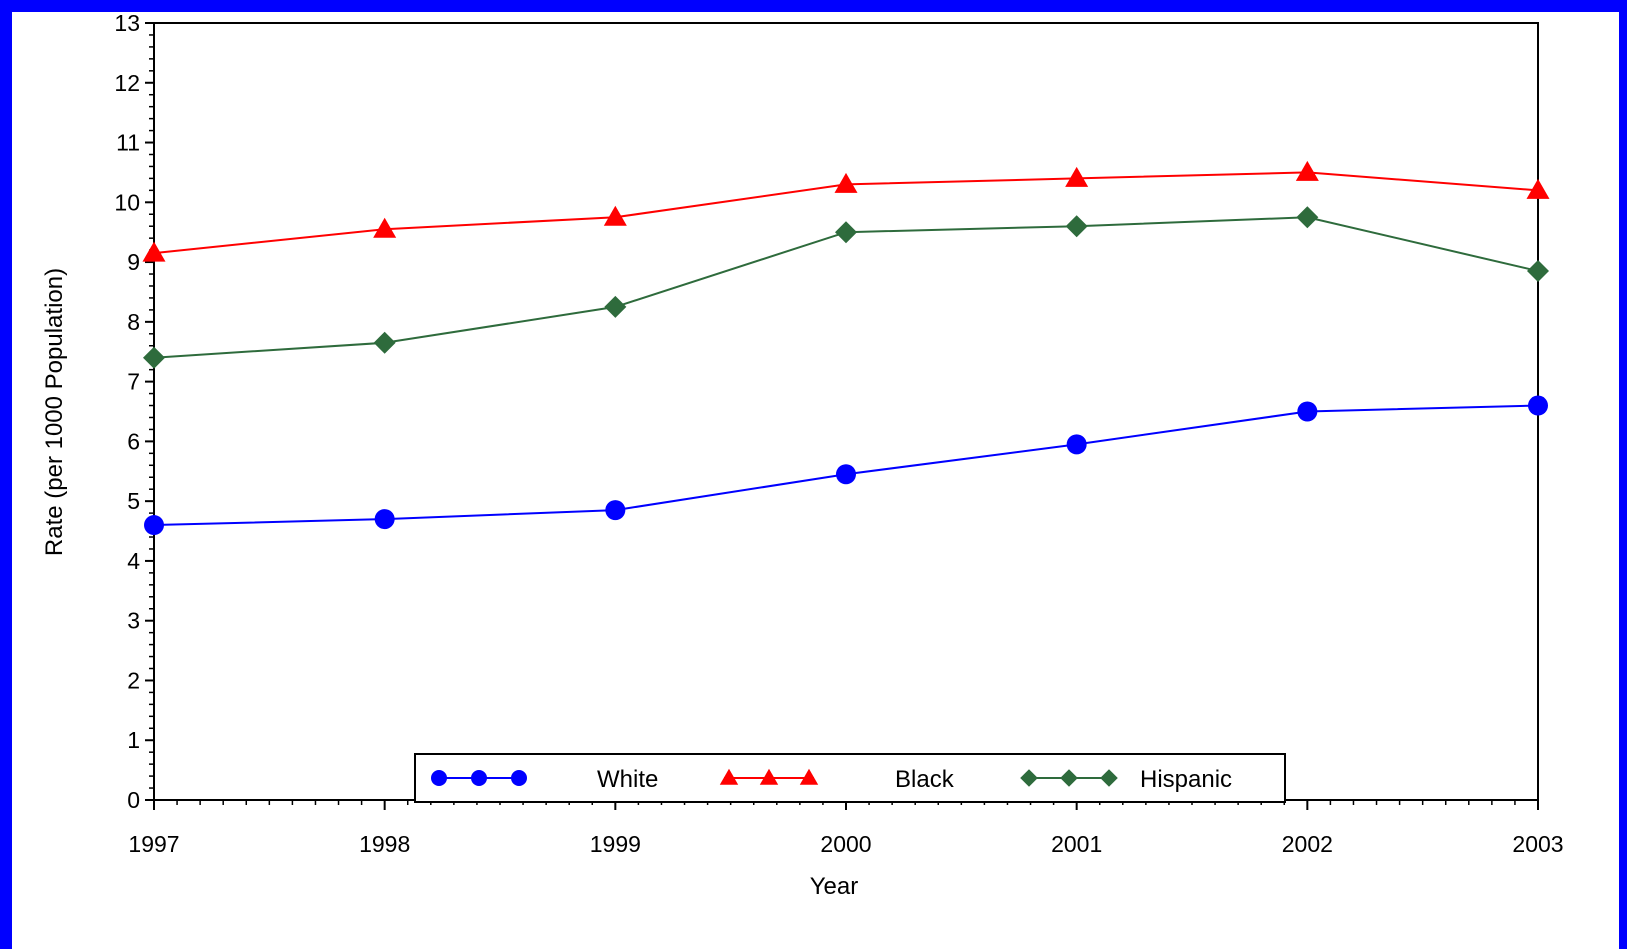  What do you see at coordinates (127, 202) in the screenshot?
I see `y-tick-label: 10` at bounding box center [127, 202].